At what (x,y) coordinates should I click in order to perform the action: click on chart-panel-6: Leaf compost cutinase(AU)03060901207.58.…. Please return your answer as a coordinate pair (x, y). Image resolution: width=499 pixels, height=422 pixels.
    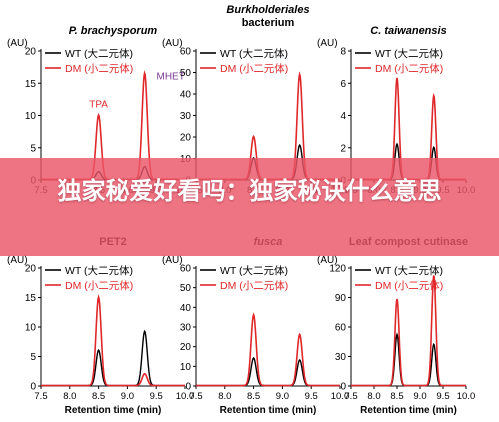
    Looking at the image, I should click on (396, 326).